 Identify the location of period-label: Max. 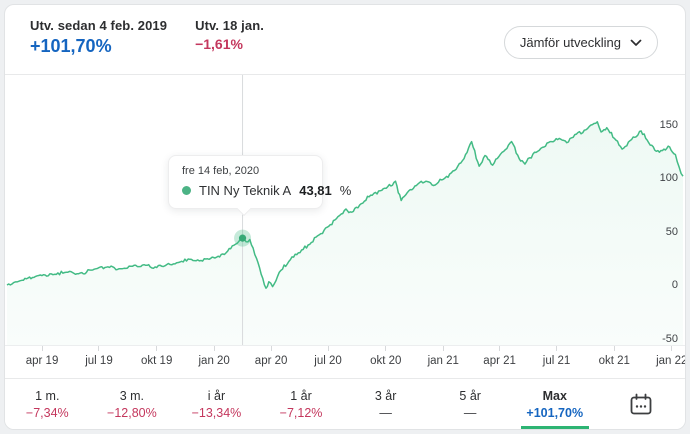
(554, 395).